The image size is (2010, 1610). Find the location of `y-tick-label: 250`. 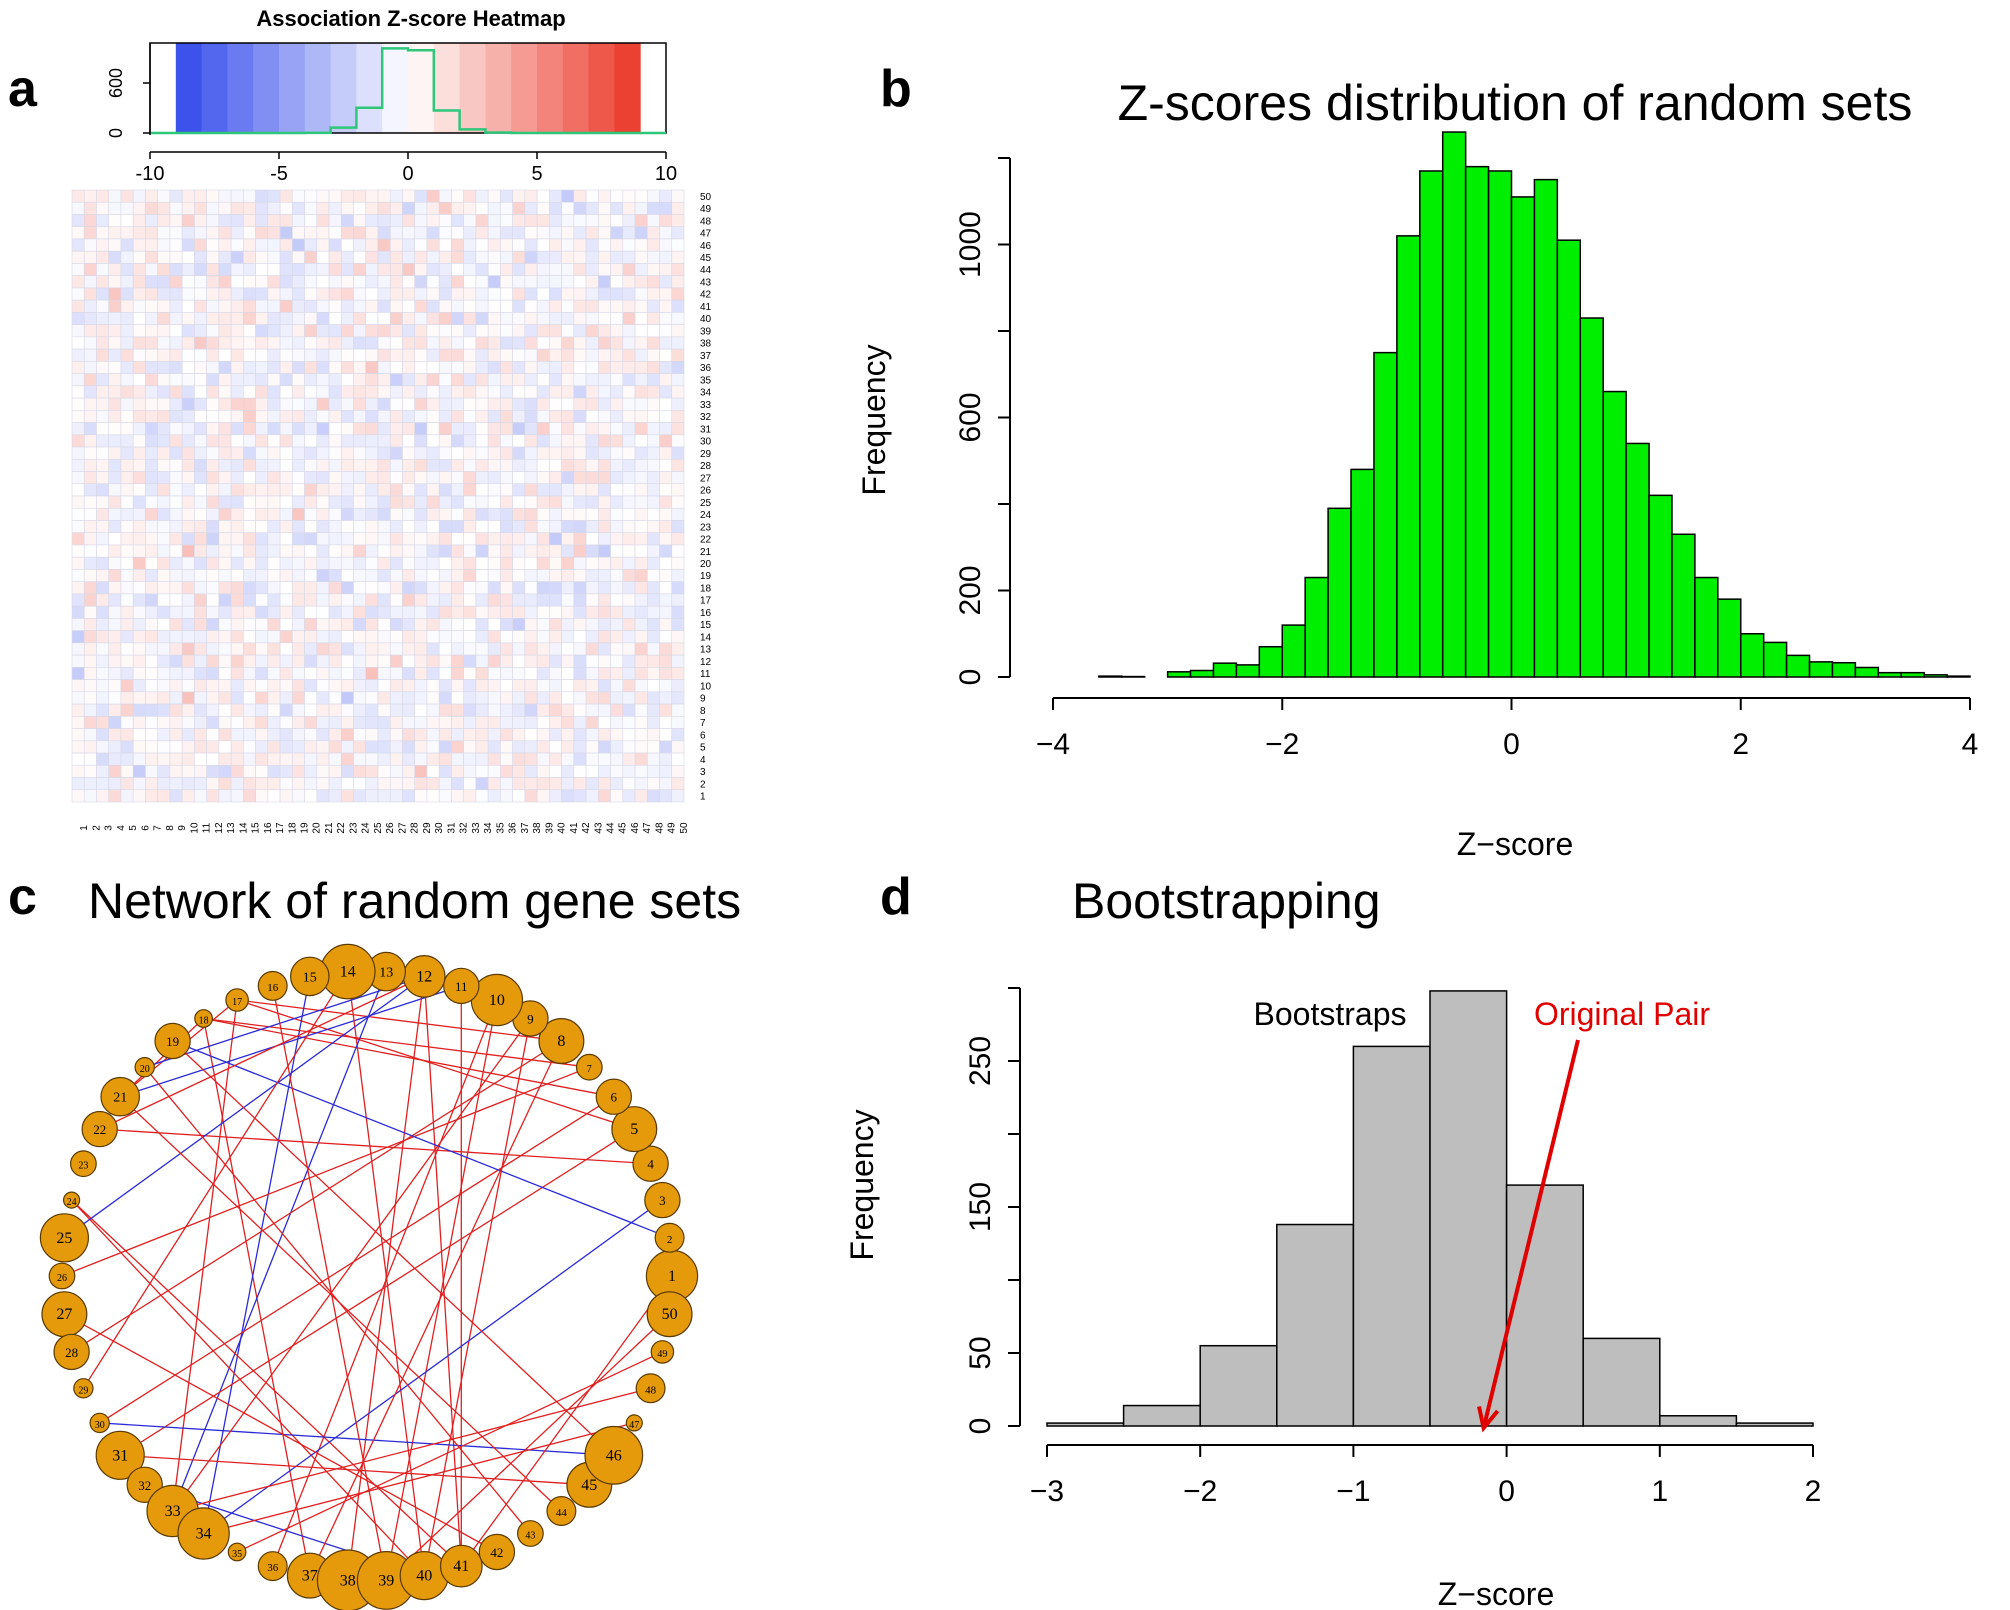

y-tick-label: 250 is located at coordinates (980, 1061).